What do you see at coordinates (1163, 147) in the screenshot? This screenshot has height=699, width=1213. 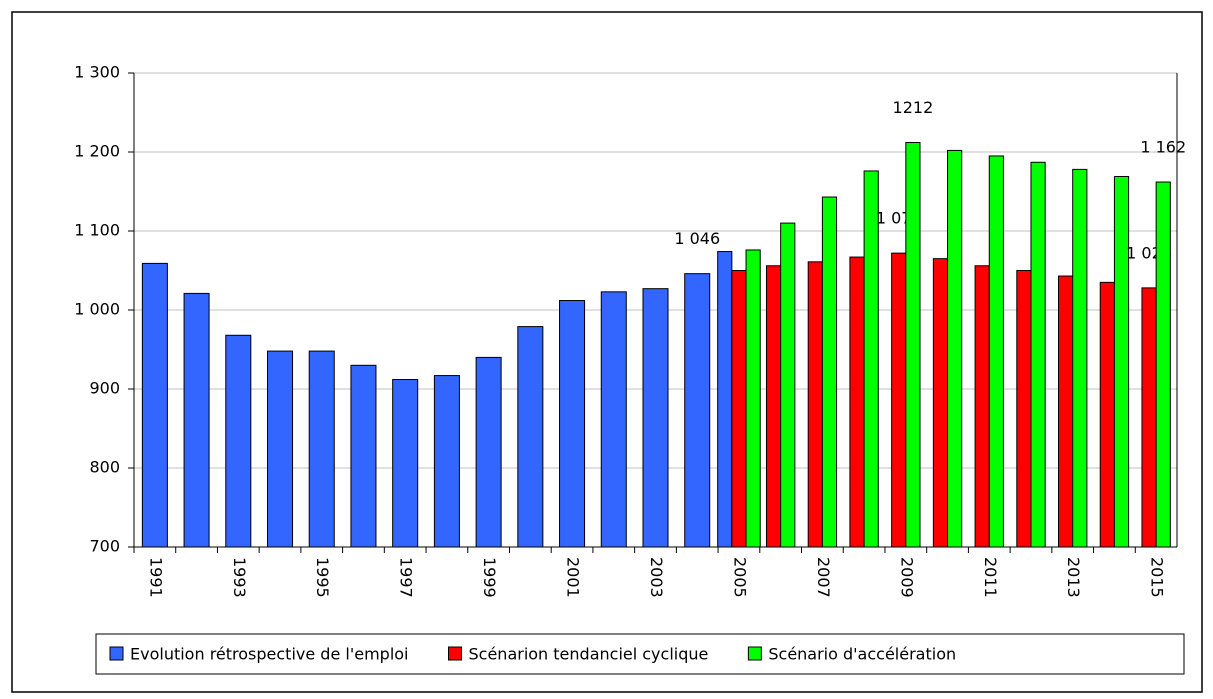 I see `data-label: 1 162` at bounding box center [1163, 147].